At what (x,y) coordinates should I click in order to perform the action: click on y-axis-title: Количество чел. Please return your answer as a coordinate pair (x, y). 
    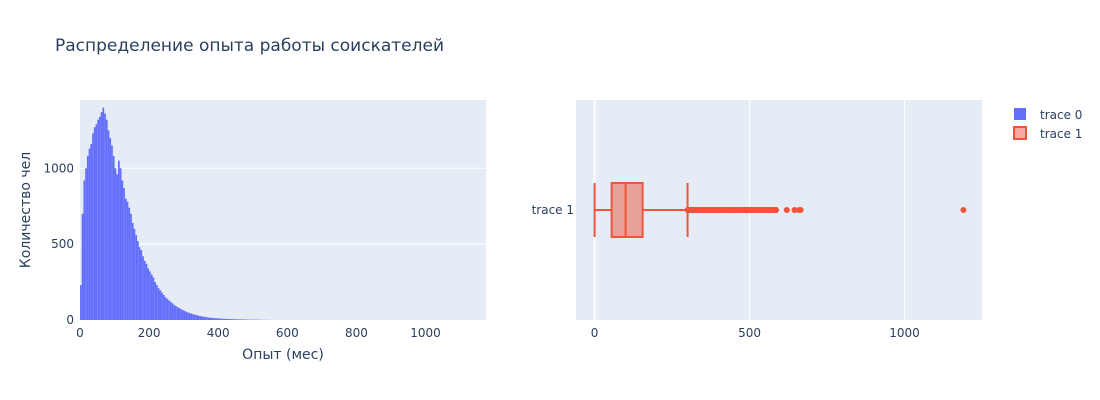
    Looking at the image, I should click on (26, 210).